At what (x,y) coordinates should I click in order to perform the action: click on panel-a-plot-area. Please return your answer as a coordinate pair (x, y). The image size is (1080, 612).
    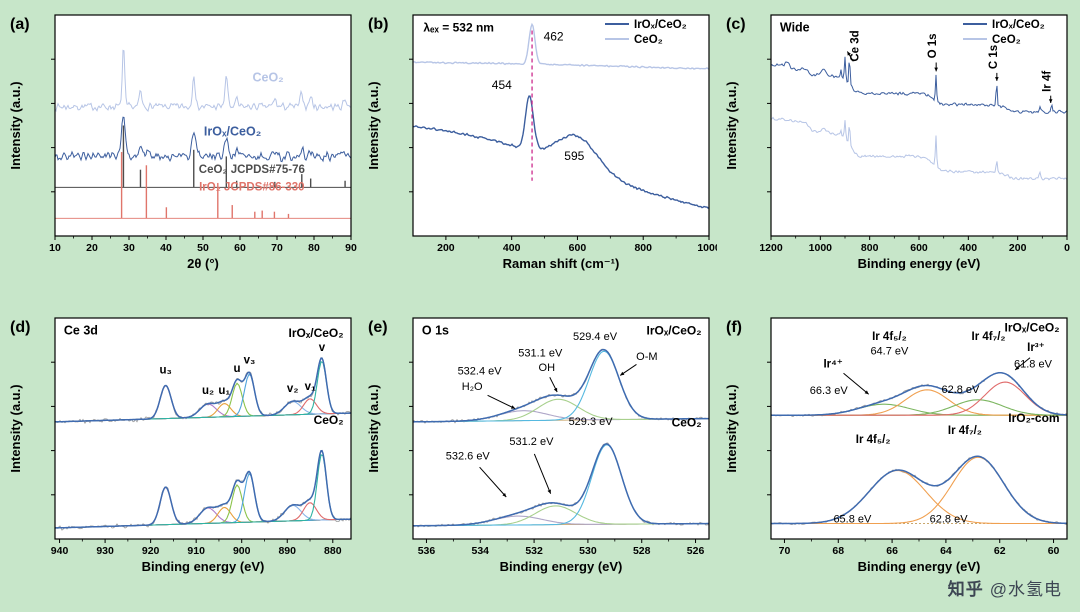
    Looking at the image, I should click on (203, 125).